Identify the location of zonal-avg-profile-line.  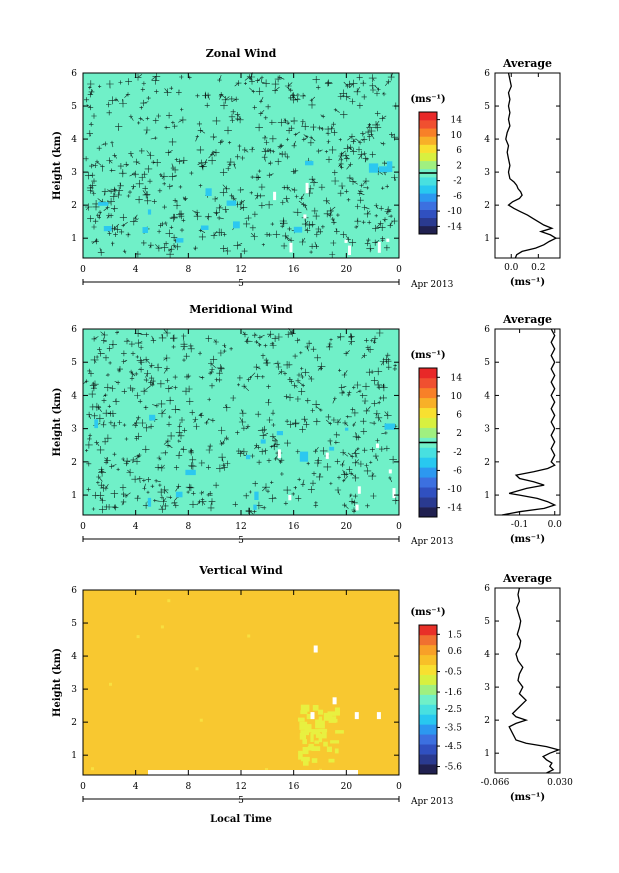
(531, 165).